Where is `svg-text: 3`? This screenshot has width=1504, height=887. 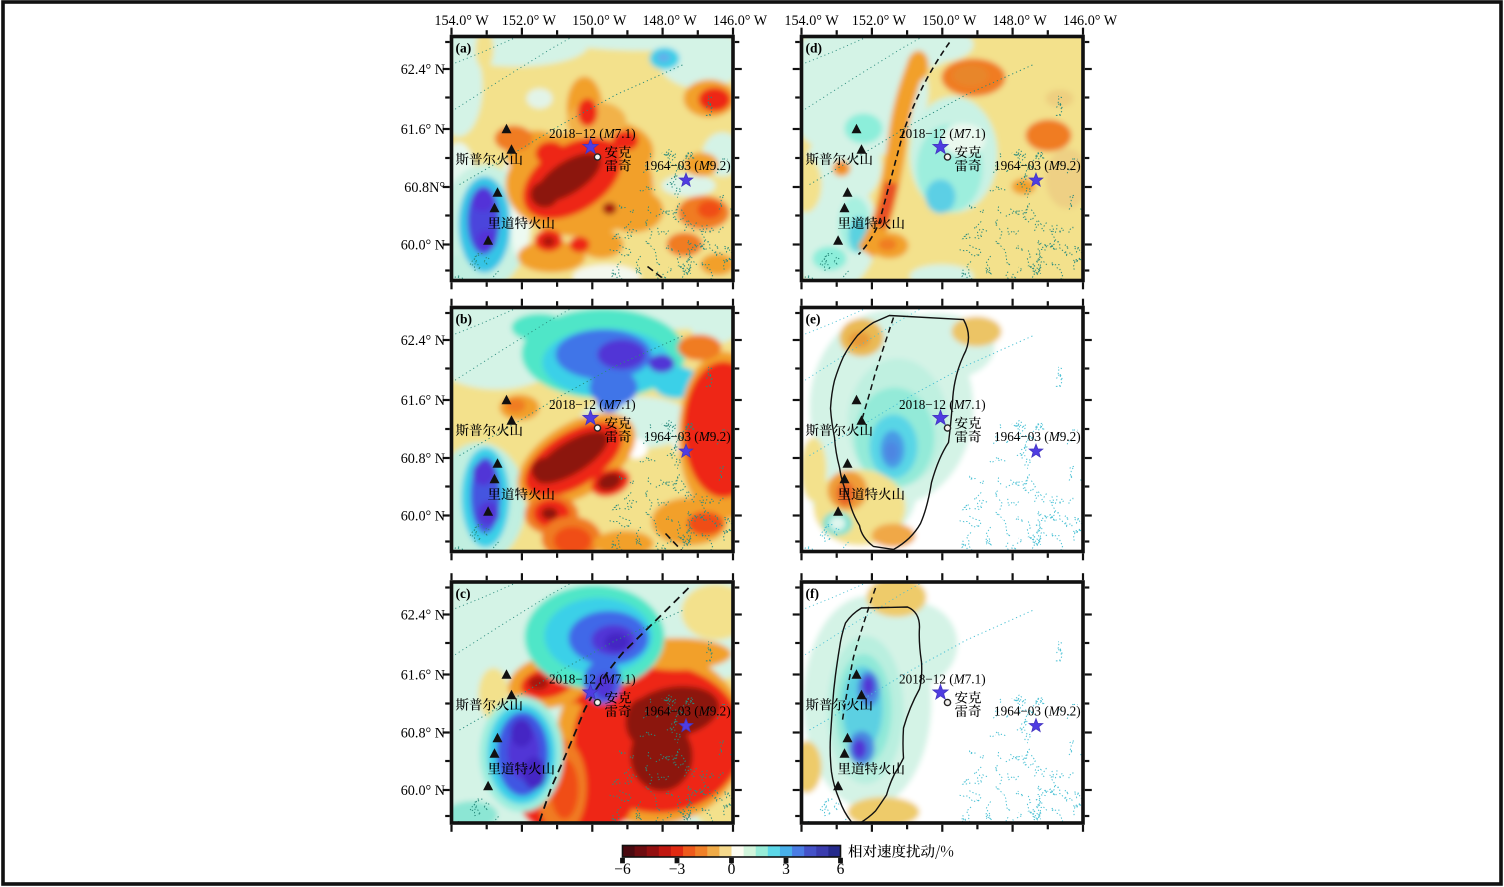 svg-text: 3 is located at coordinates (786, 869).